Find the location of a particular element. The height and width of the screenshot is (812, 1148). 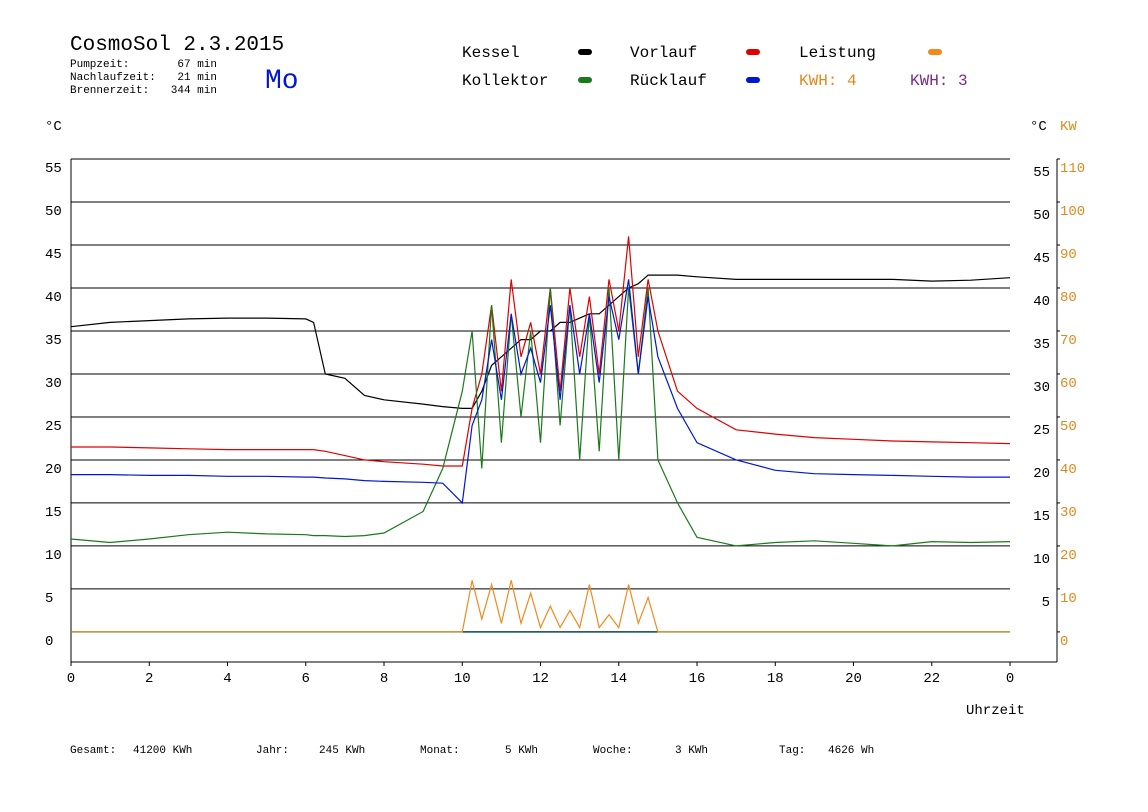

chart-title: CosmoSol 2.3.2015 is located at coordinates (177, 45).